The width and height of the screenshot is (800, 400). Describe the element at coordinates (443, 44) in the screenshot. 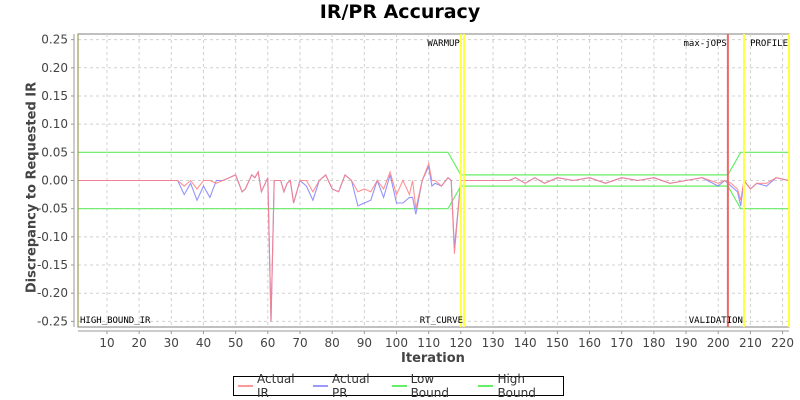

I see `marker-label-warmup: WARMUP` at that location.